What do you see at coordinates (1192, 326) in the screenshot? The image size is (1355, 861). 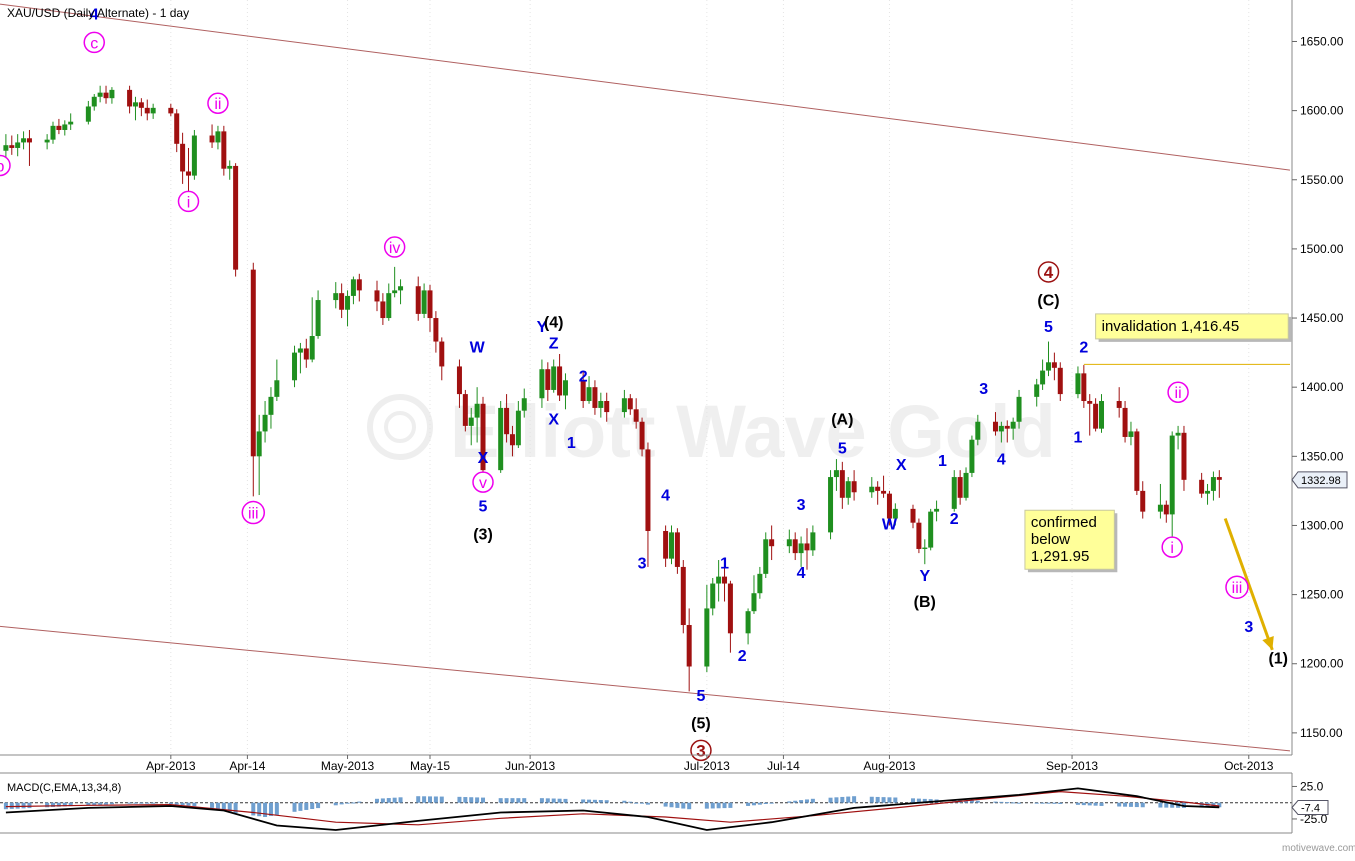 I see `note-box` at bounding box center [1192, 326].